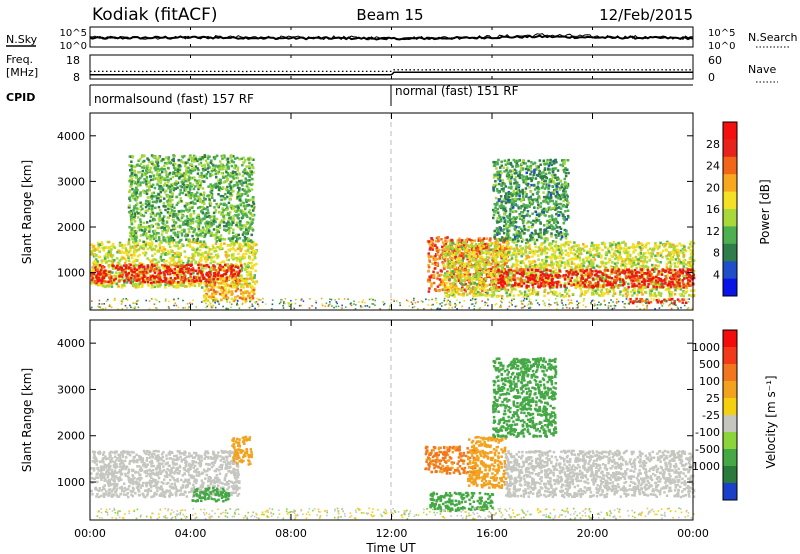 The height and width of the screenshot is (554, 800). What do you see at coordinates (391, 71) in the screenshot?
I see `nave-series` at bounding box center [391, 71].